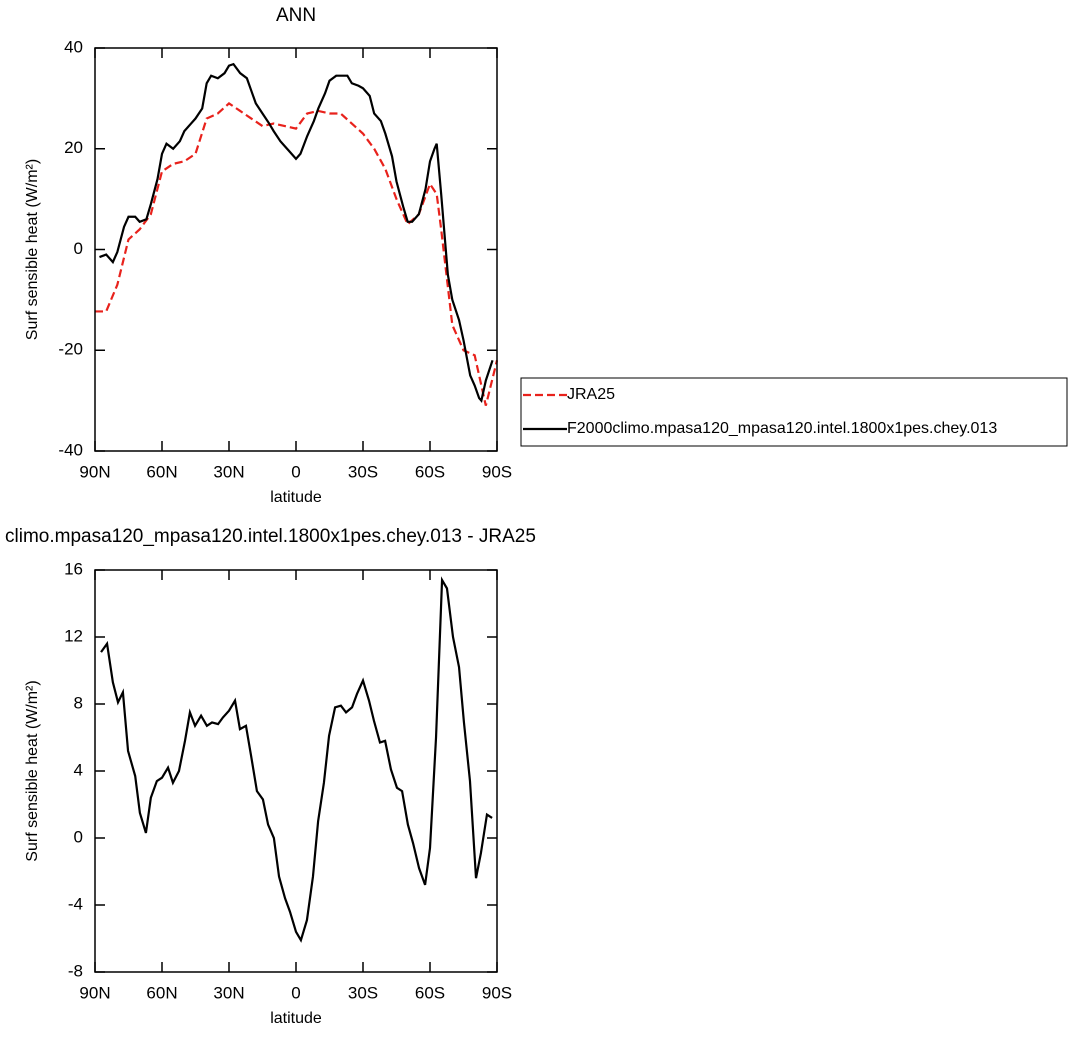 This screenshot has width=1073, height=1043. I want to click on legend-box, so click(794, 412).